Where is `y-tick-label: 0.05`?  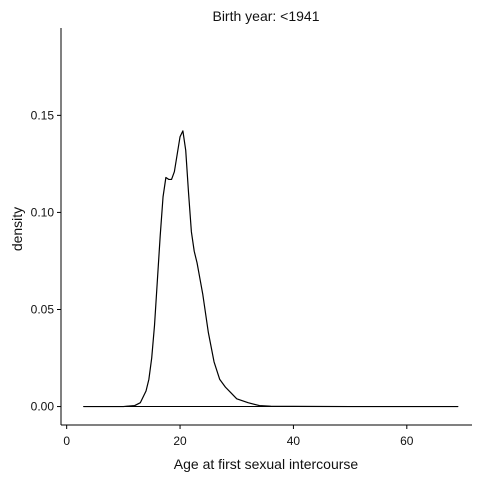 y-tick-label: 0.05 is located at coordinates (43, 309).